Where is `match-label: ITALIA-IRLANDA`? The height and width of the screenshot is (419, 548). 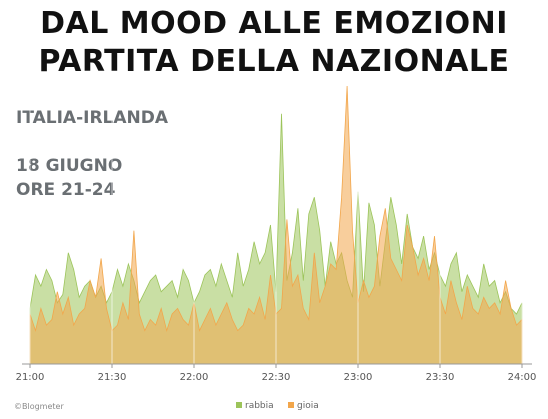 match-label: ITALIA-IRLANDA is located at coordinates (92, 118).